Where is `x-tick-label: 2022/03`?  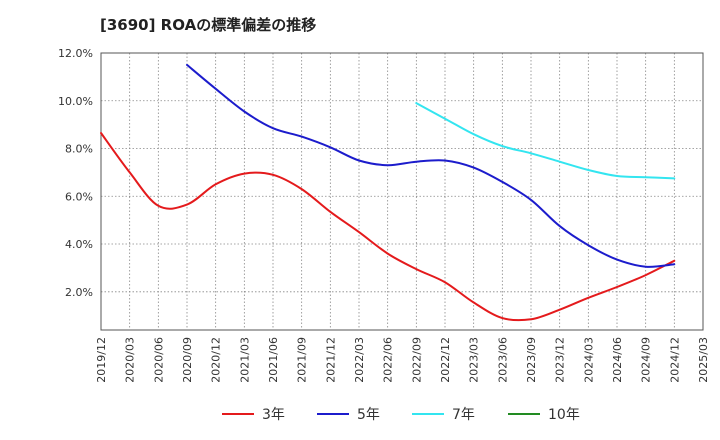 x-tick-label: 2022/03 is located at coordinates (359, 360).